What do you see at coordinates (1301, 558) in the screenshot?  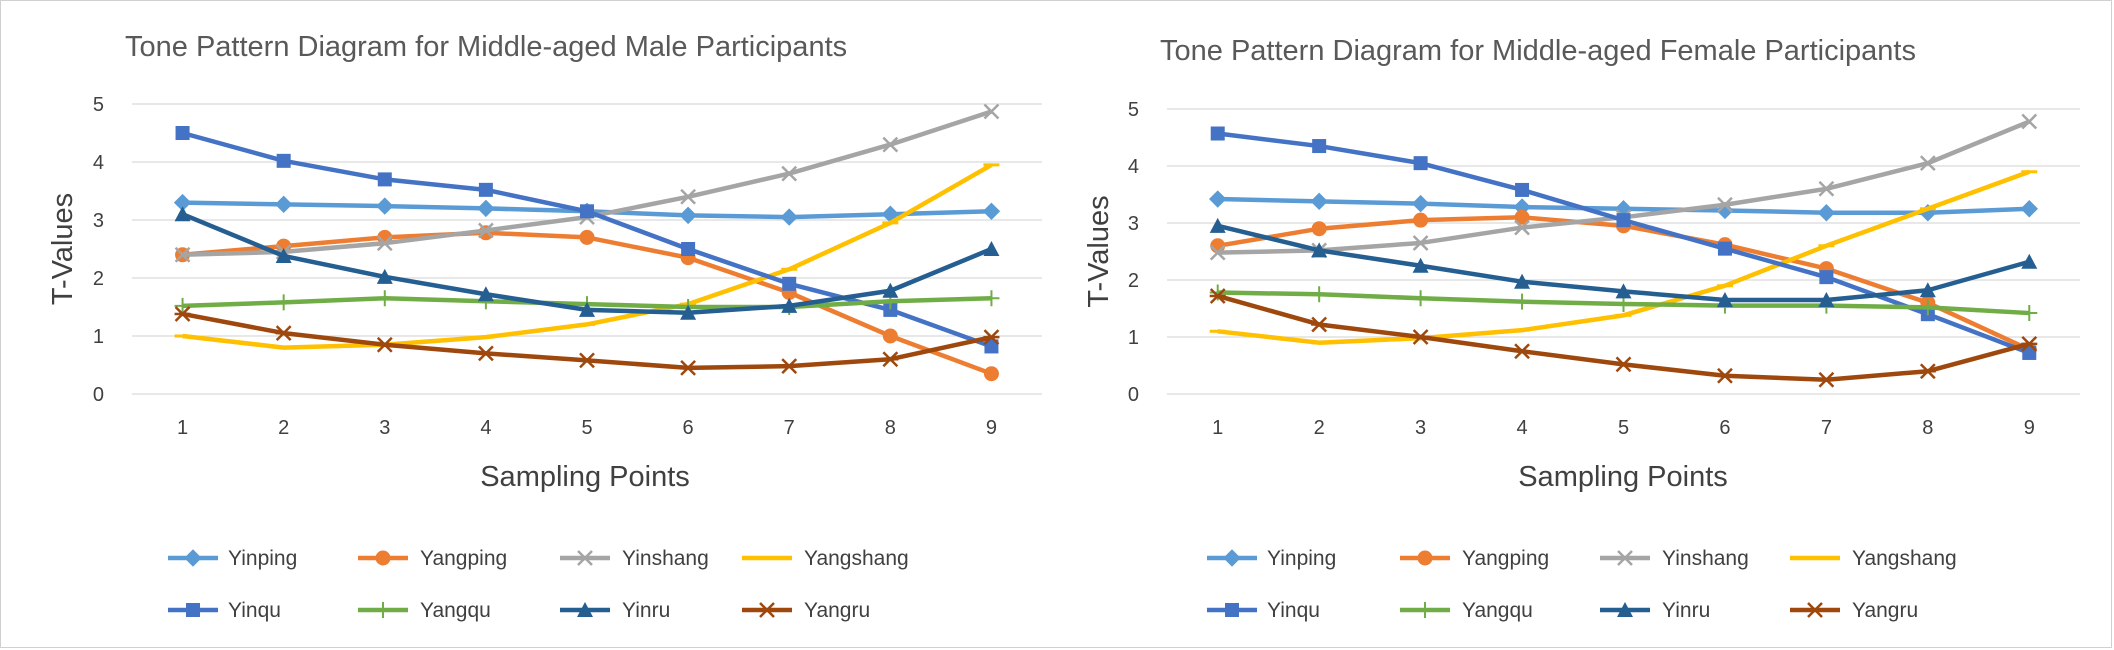 I see `legend-label: Yinping` at bounding box center [1301, 558].